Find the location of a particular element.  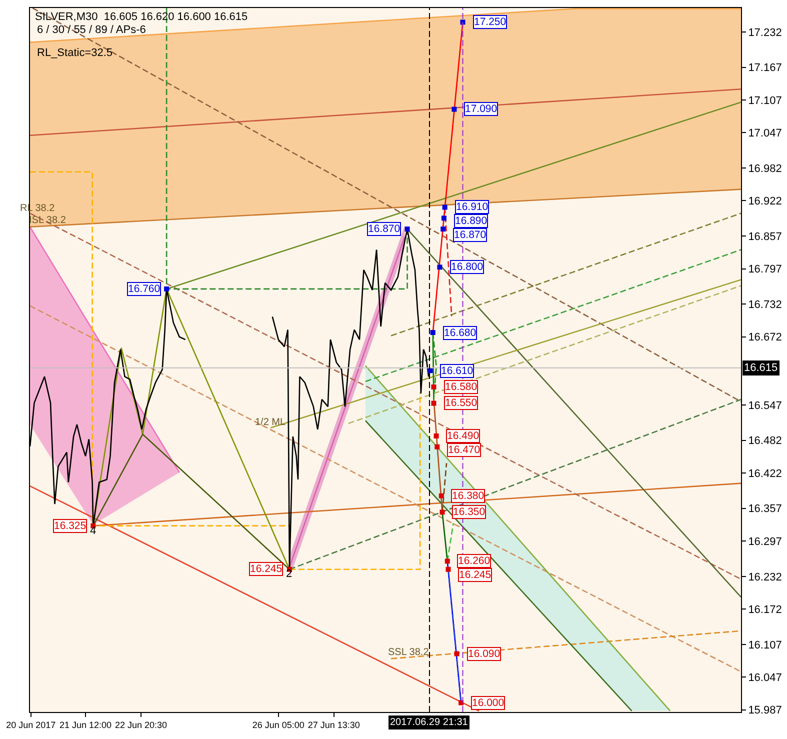

x-tick-label: 27 Jun 13:30 is located at coordinates (334, 725).